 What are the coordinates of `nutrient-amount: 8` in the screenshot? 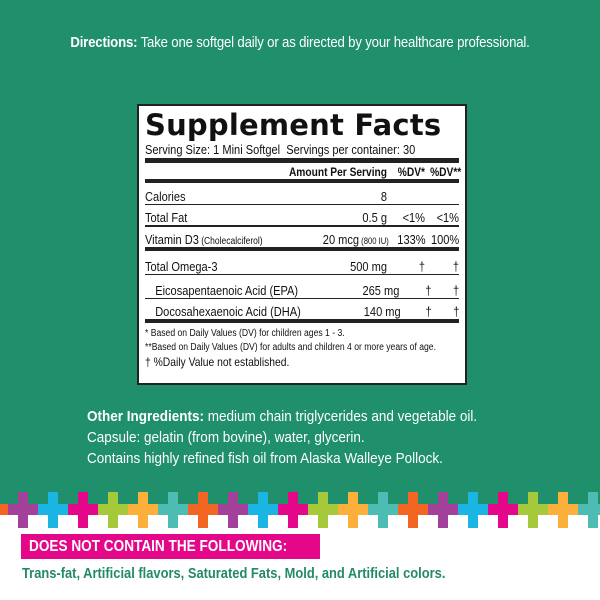 It's located at (383, 196).